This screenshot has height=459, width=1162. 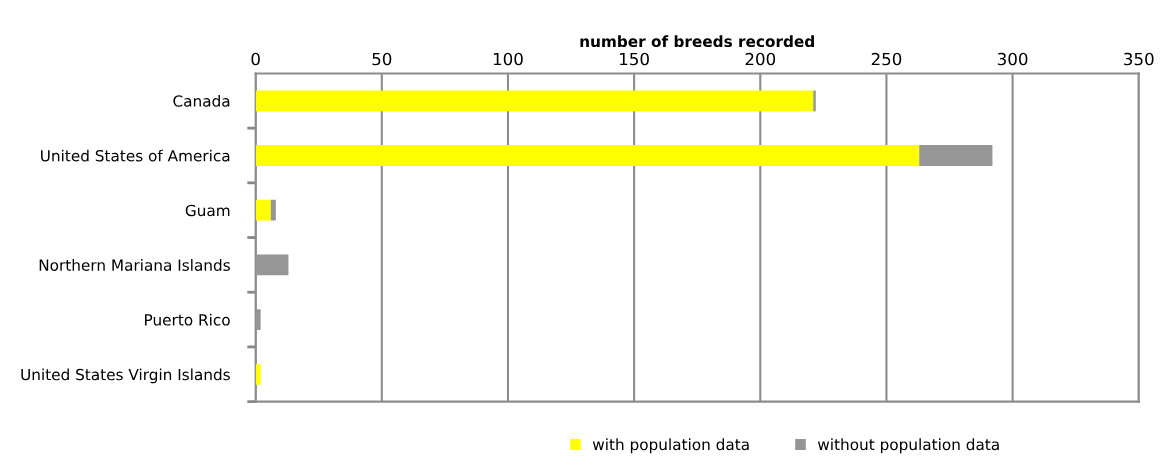 What do you see at coordinates (135, 155) in the screenshot?
I see `y-tick-label: United States of America` at bounding box center [135, 155].